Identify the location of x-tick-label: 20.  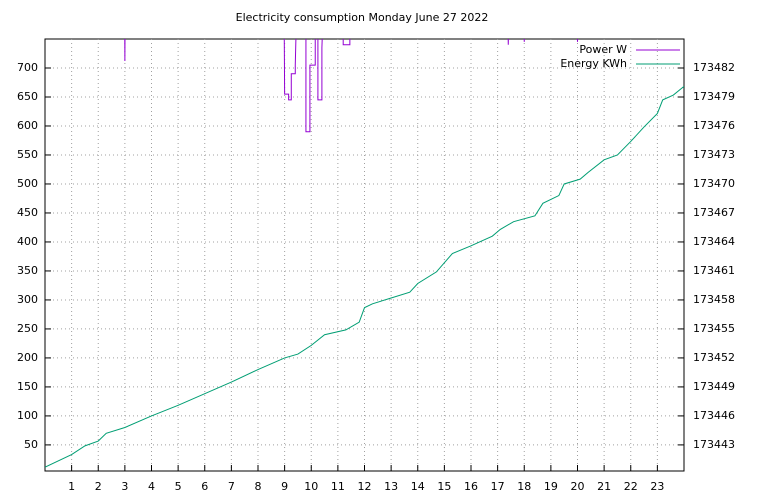
(578, 486).